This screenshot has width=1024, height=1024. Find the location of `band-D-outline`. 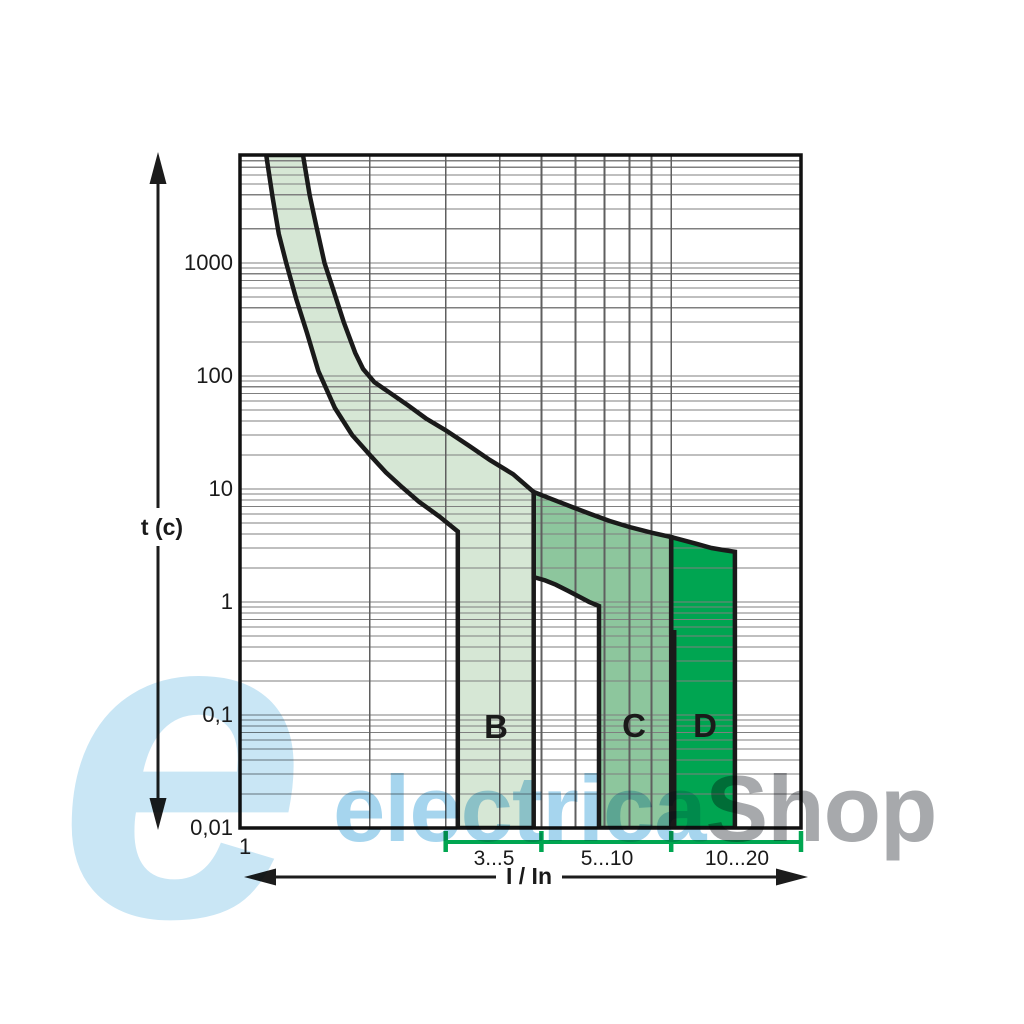

band-D-outline is located at coordinates (703, 681).